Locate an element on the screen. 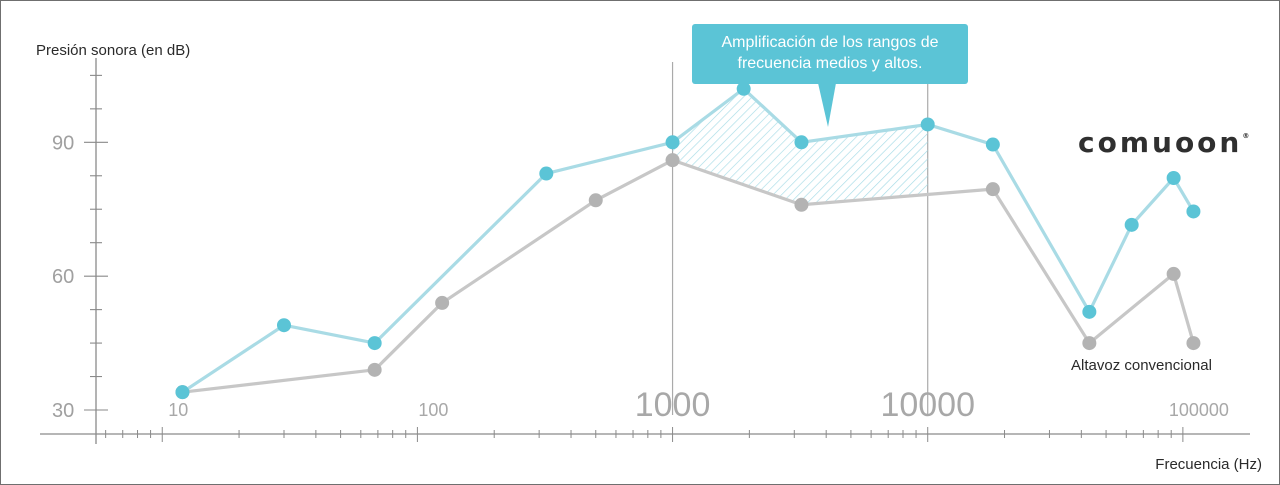 This screenshot has height=485, width=1280. callout-pointer is located at coordinates (827, 105).